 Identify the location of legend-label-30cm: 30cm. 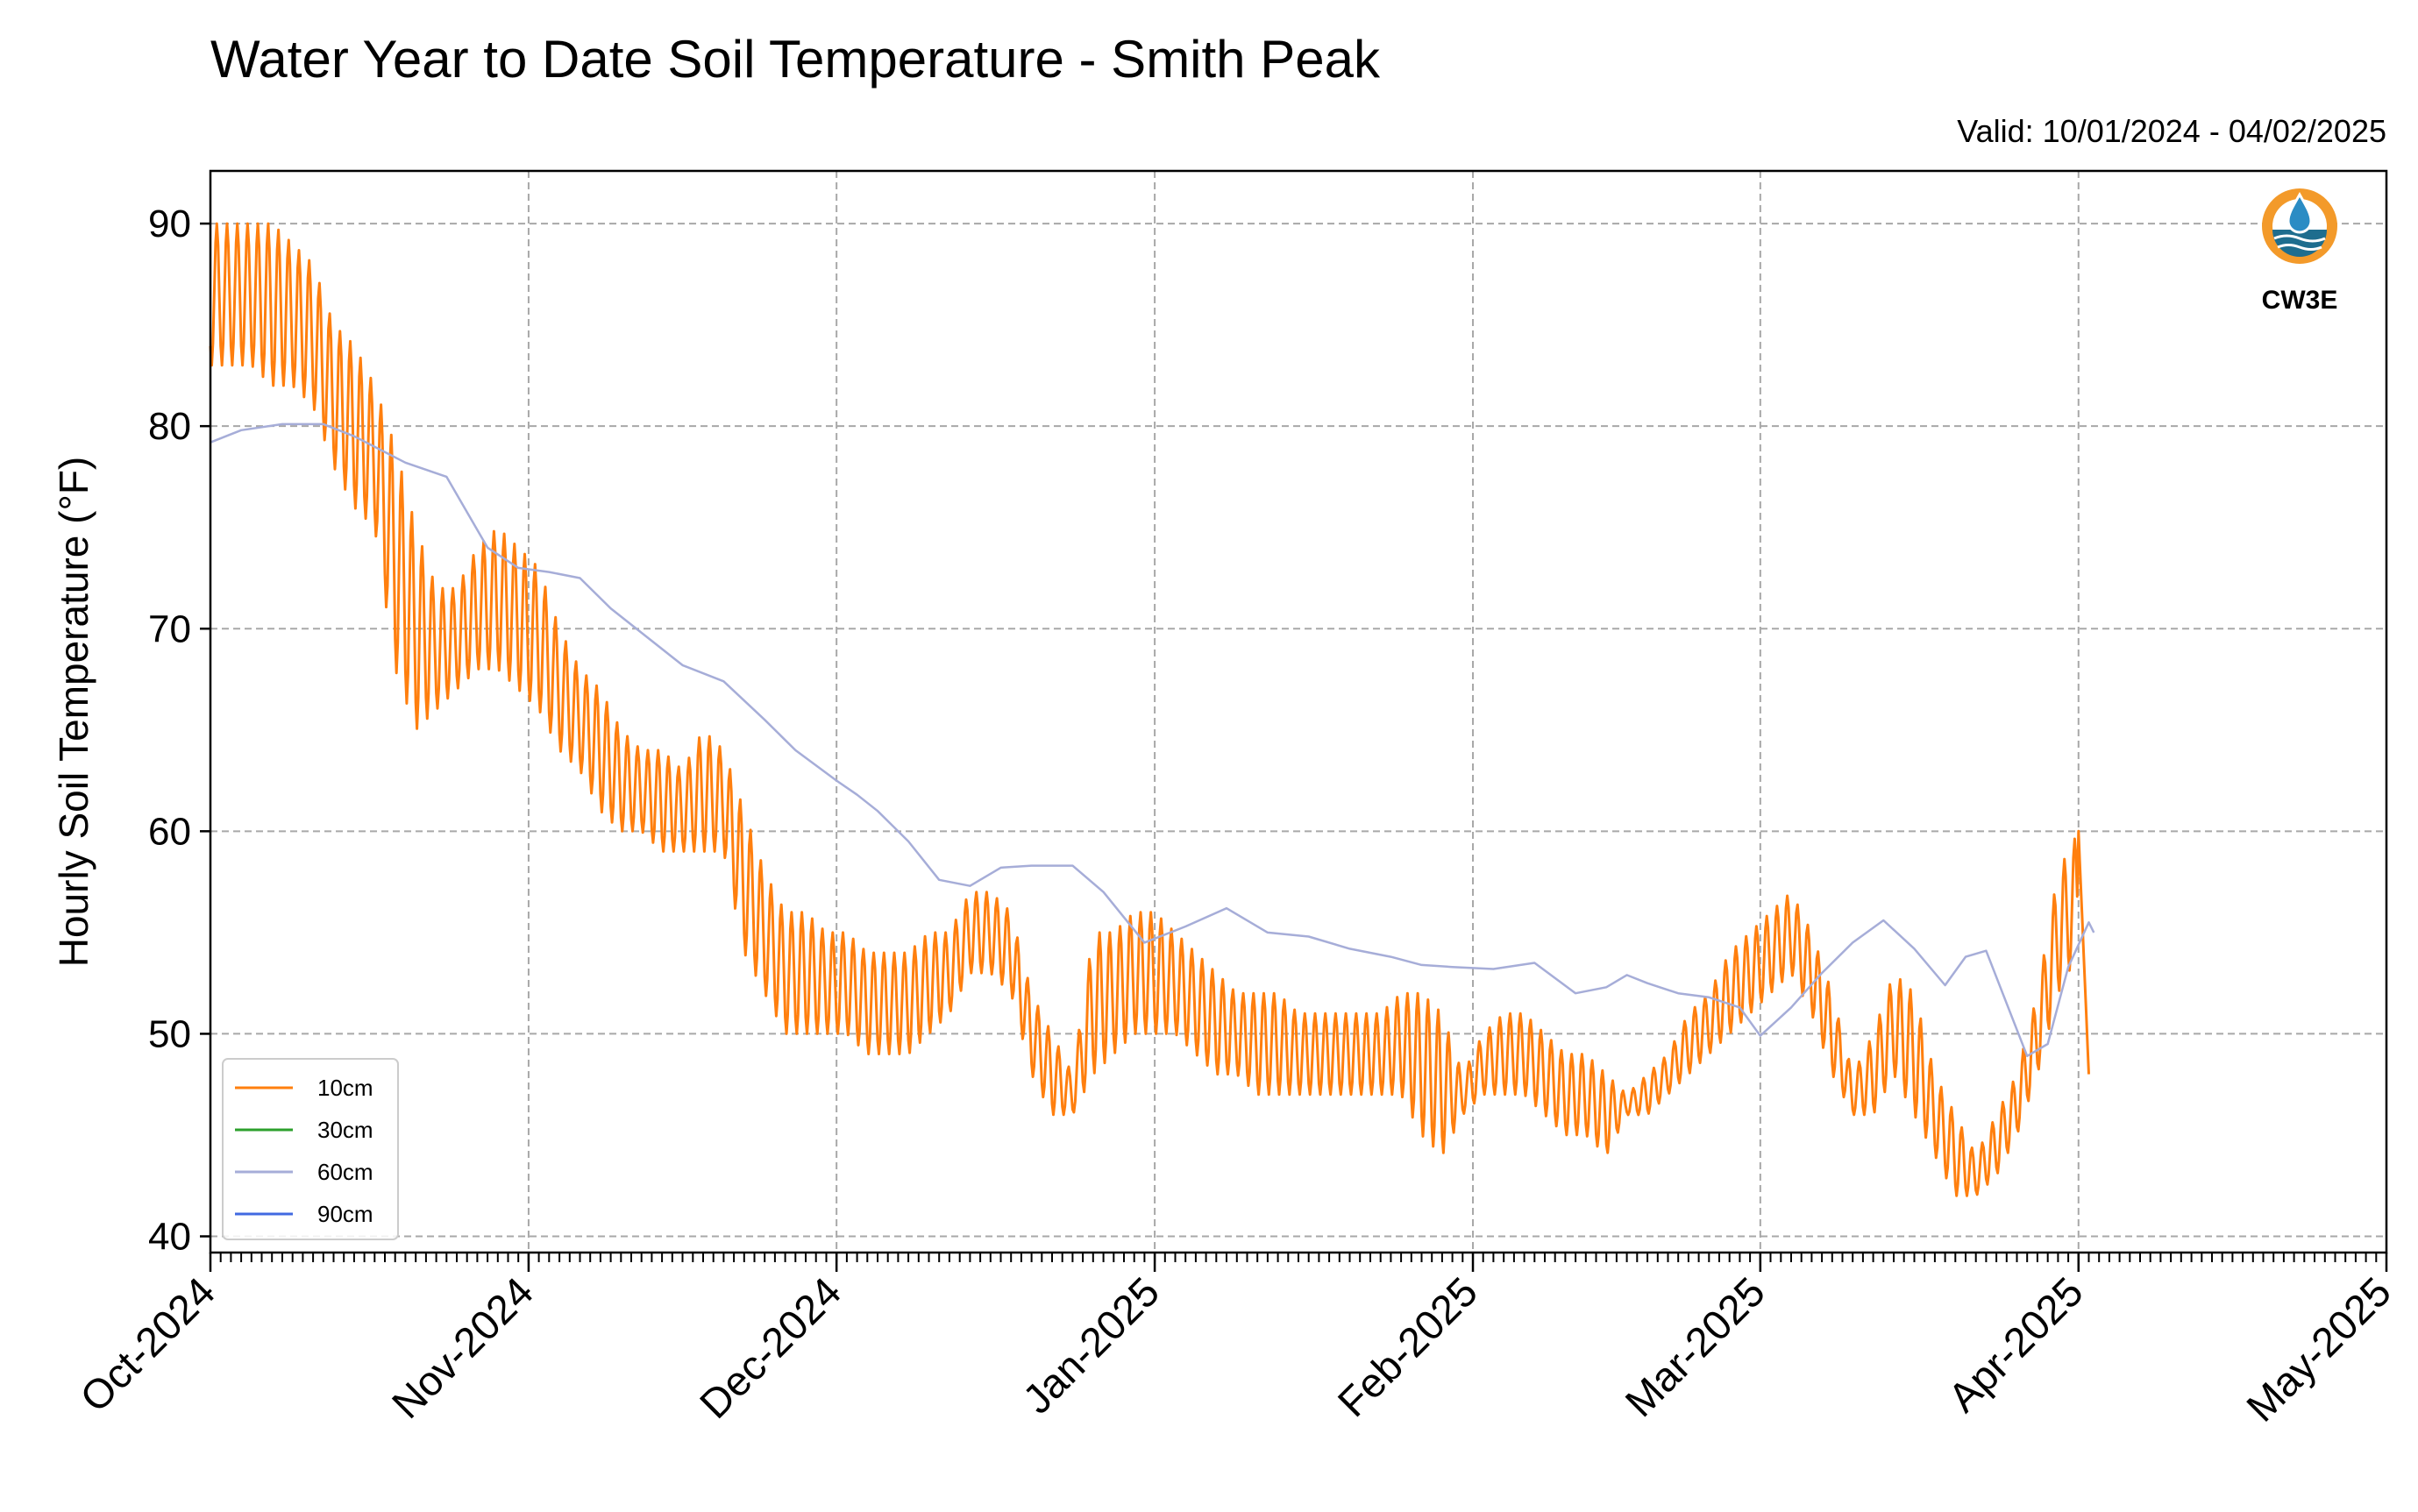
(345, 1130).